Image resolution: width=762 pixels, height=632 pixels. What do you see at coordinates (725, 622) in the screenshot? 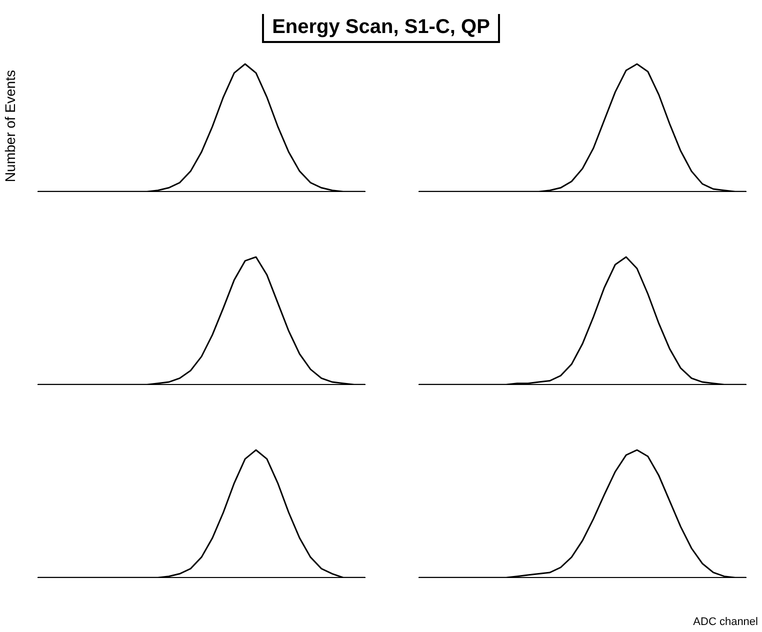
I see `x-axis-title: ADC channel` at bounding box center [725, 622].